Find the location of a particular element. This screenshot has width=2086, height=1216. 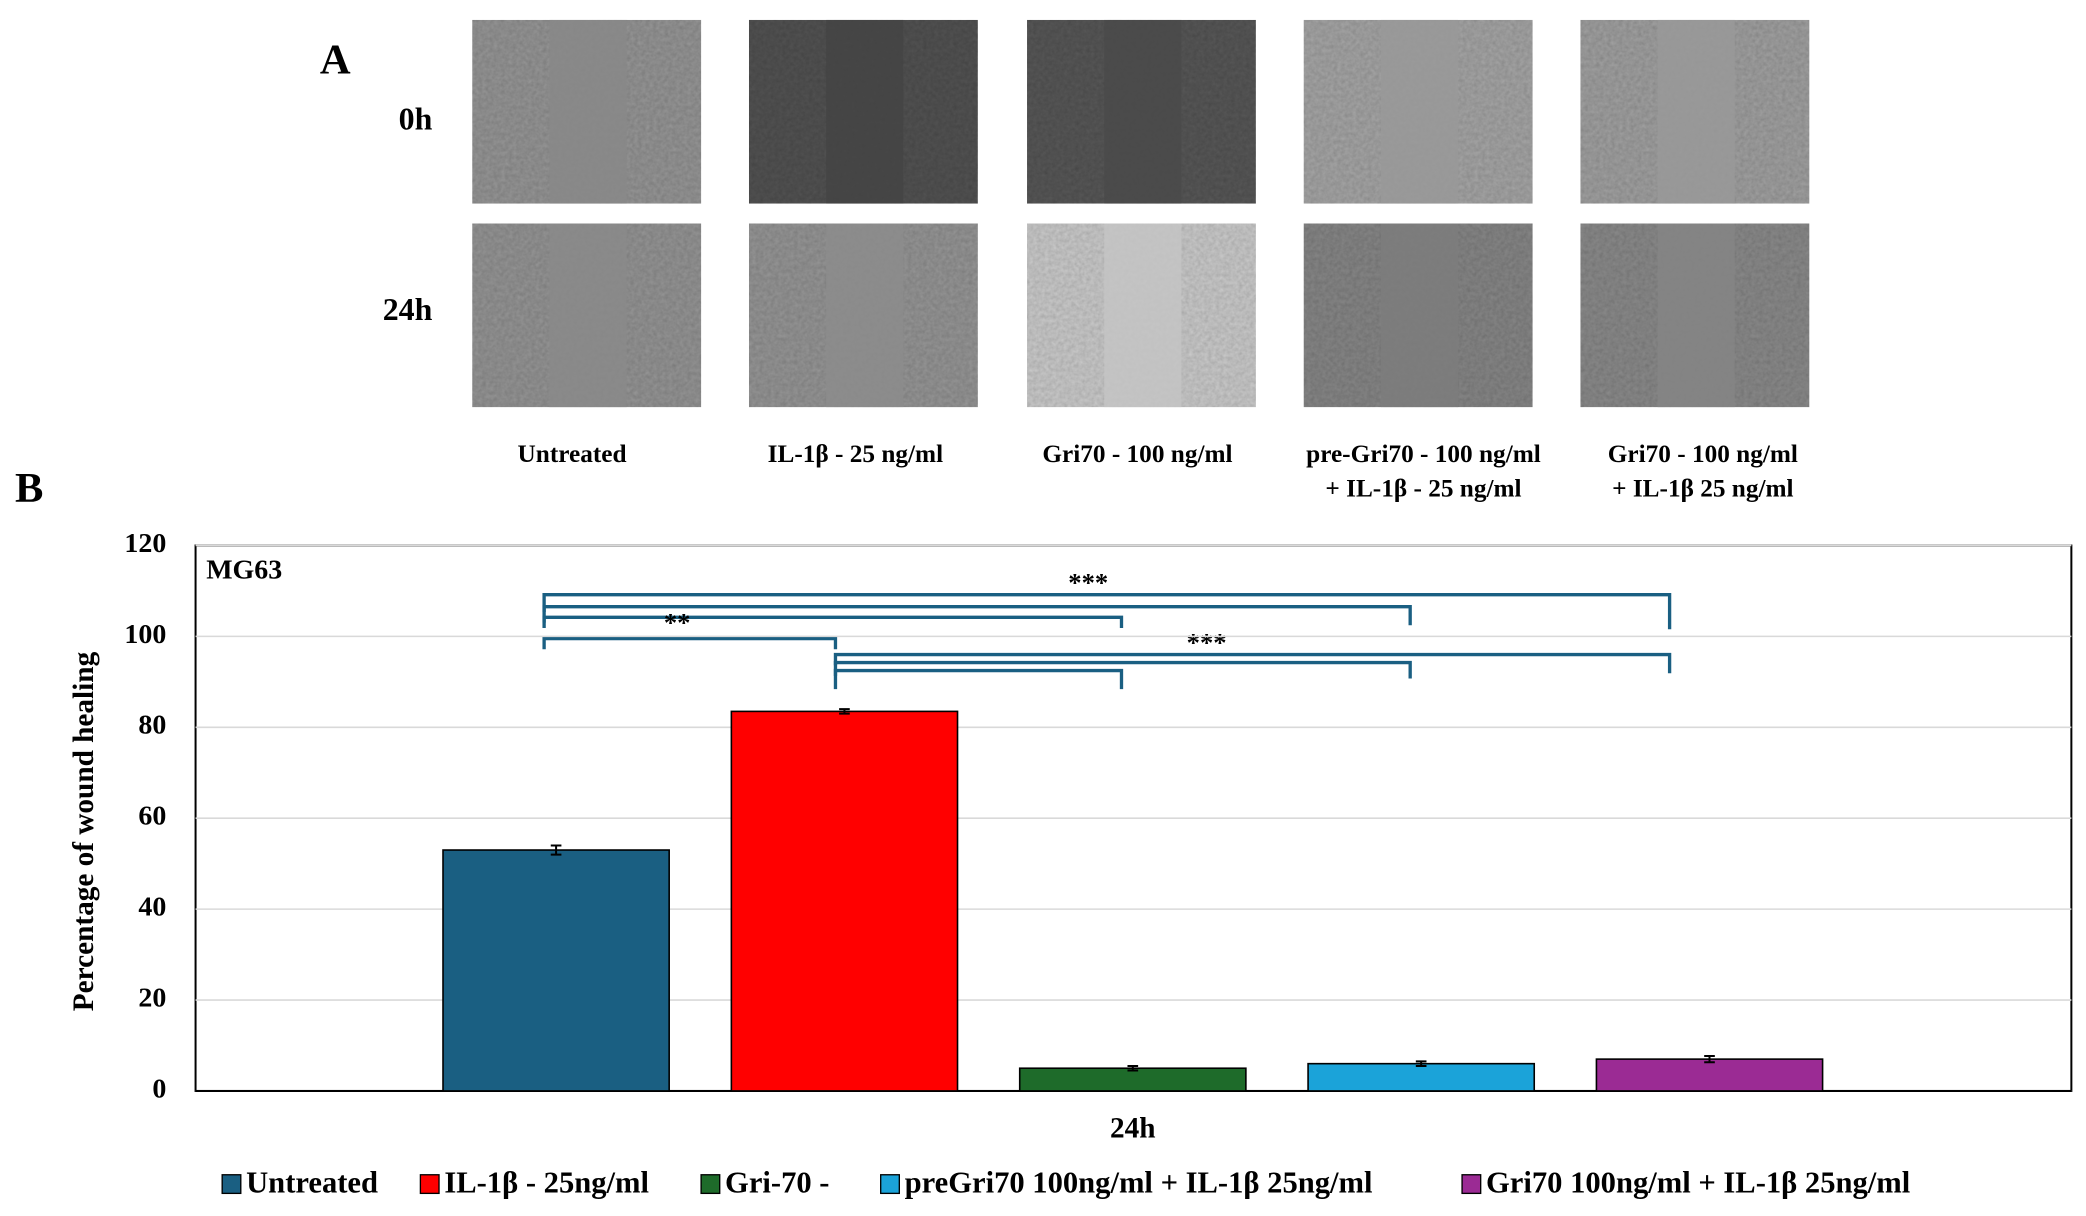

row-label: 24h is located at coordinates (408, 309).